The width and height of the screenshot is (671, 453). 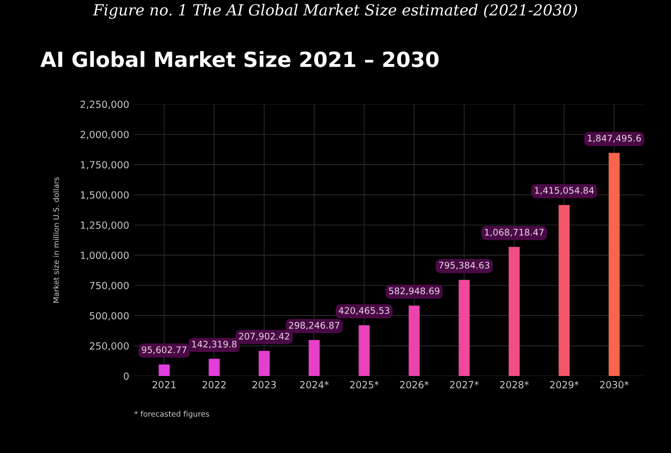 I want to click on x-tick-label: 2023, so click(x=264, y=384).